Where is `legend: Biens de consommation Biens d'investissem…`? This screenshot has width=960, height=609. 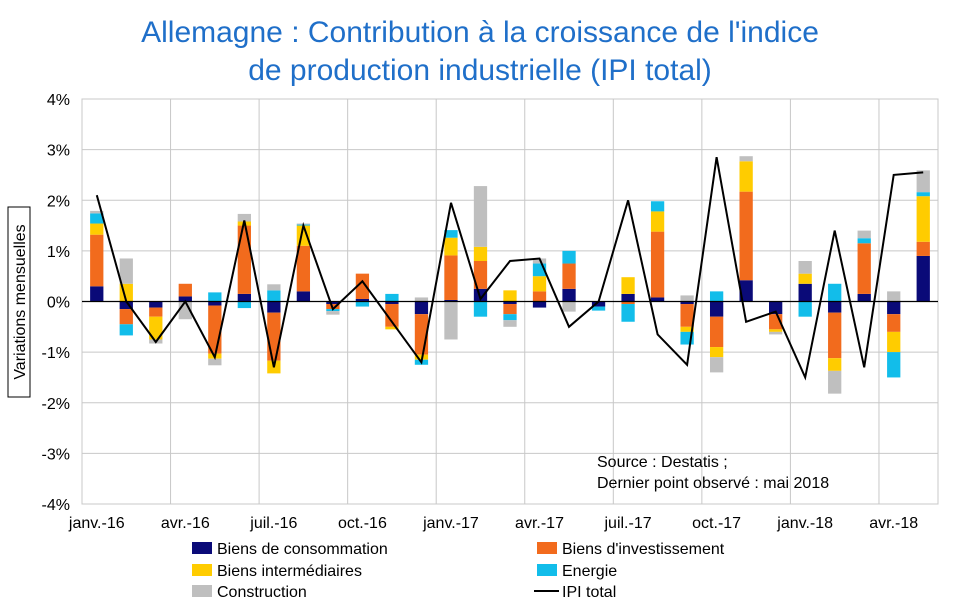 legend: Biens de consommation Biens d'investissem… is located at coordinates (458, 571).